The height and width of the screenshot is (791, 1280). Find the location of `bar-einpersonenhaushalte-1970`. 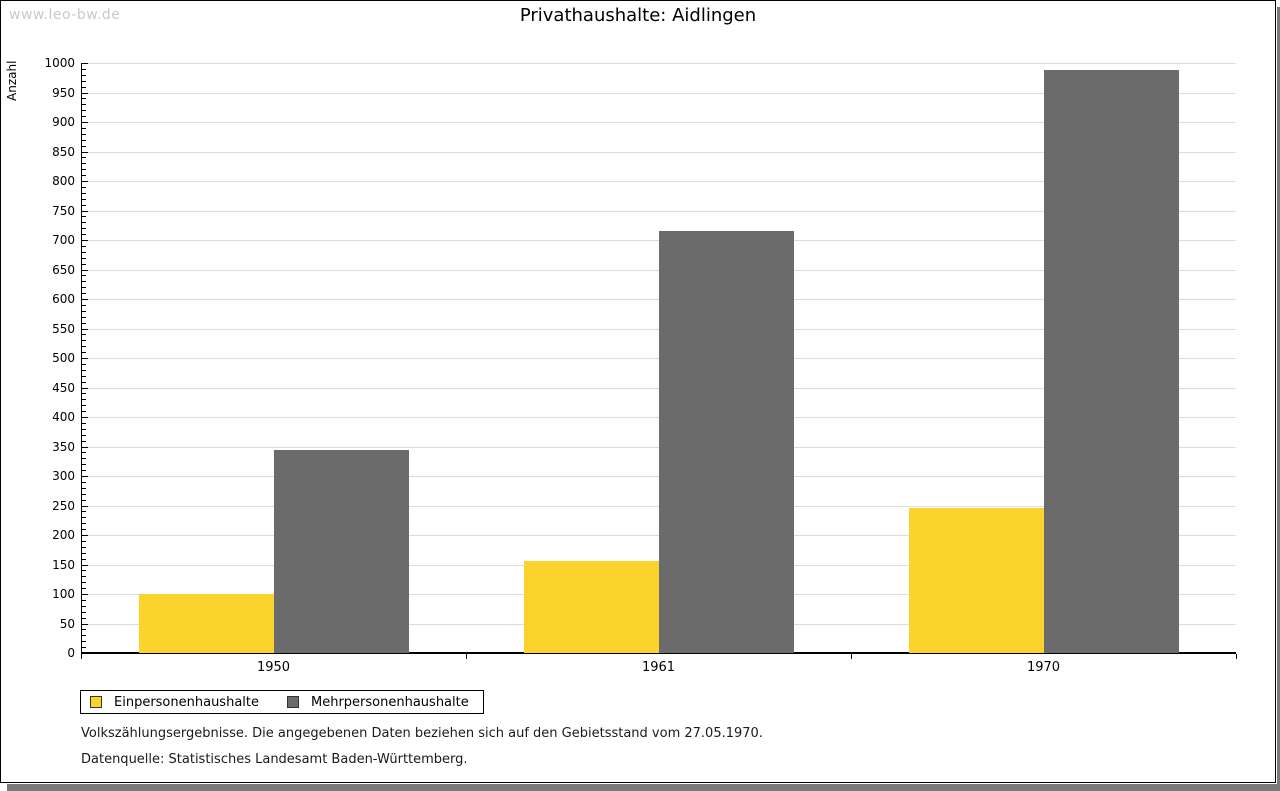

bar-einpersonenhaushalte-1970 is located at coordinates (976, 580).